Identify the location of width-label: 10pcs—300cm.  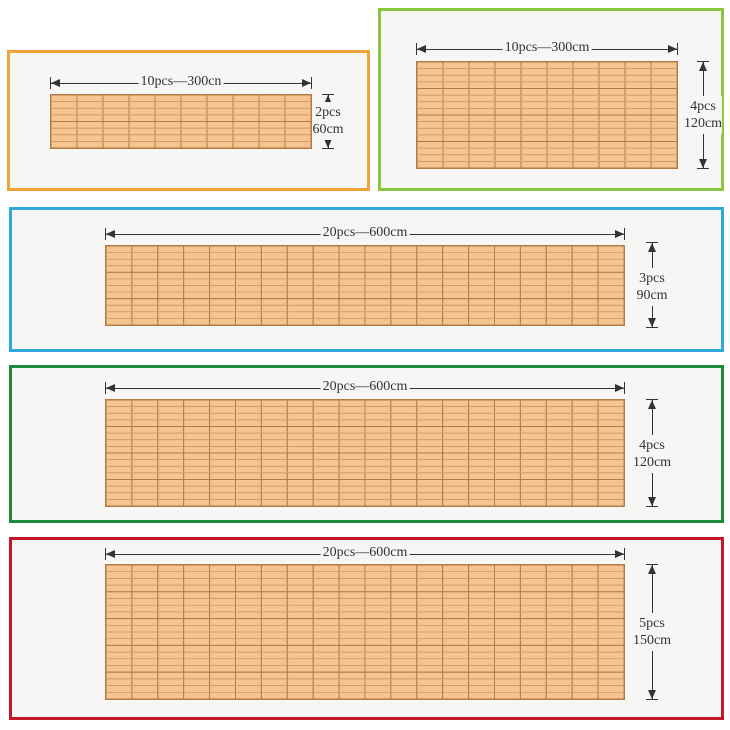
(547, 48).